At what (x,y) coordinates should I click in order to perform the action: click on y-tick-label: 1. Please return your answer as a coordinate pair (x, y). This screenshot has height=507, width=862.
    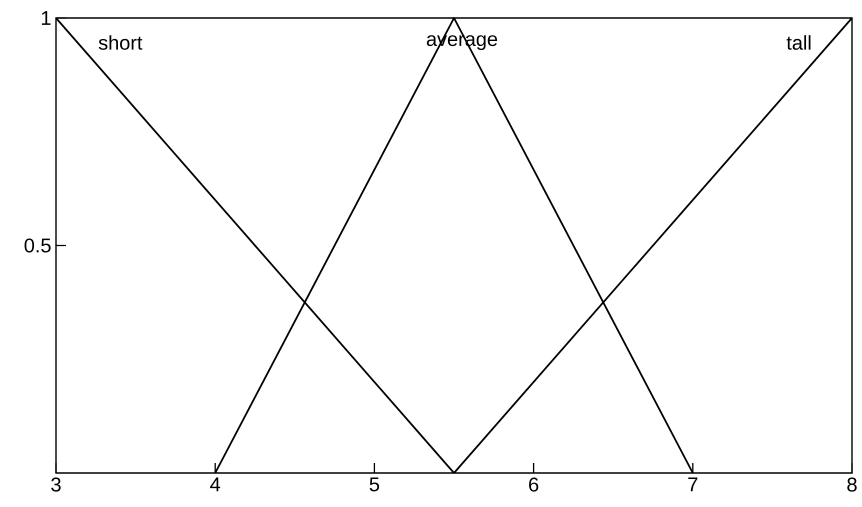
    Looking at the image, I should click on (46, 18).